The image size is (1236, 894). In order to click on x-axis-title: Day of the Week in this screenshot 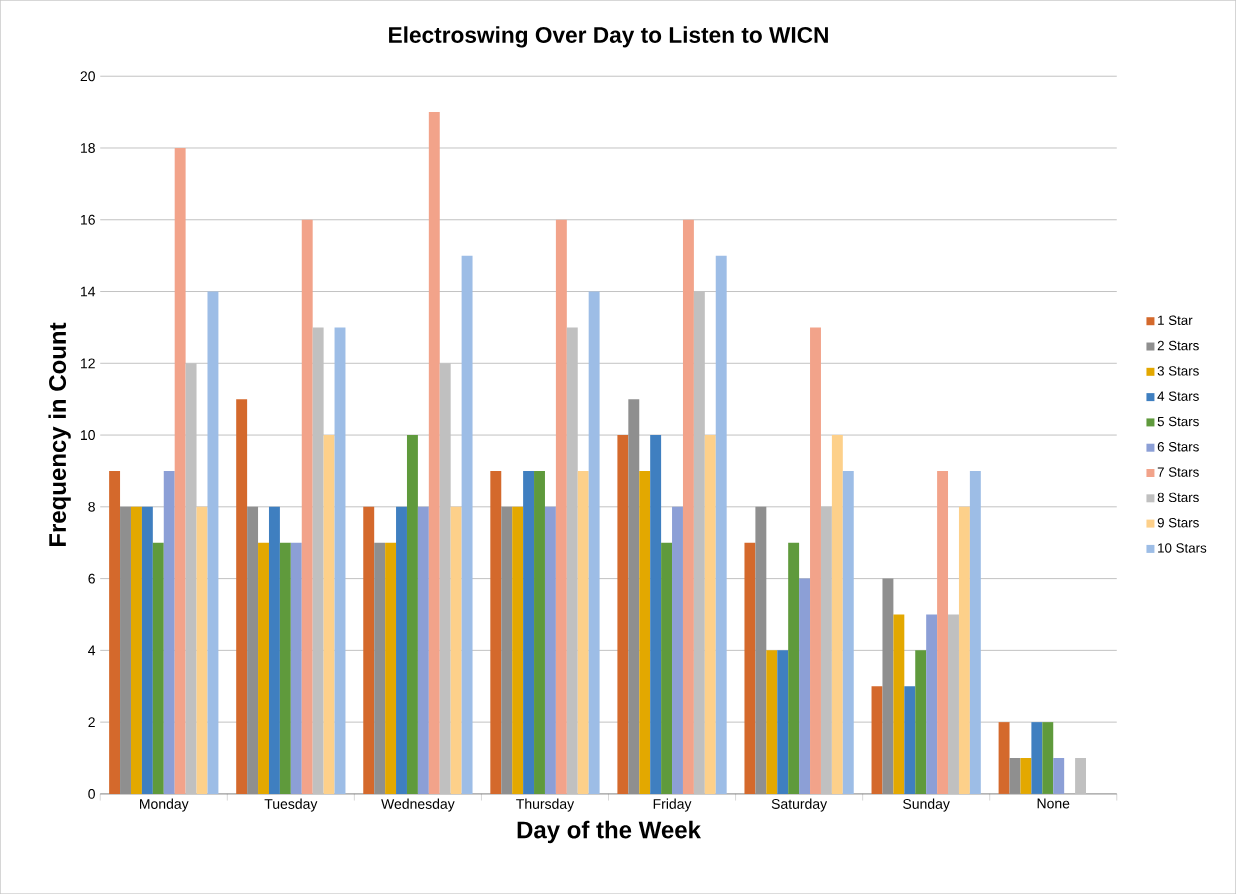, I will do `click(609, 832)`.